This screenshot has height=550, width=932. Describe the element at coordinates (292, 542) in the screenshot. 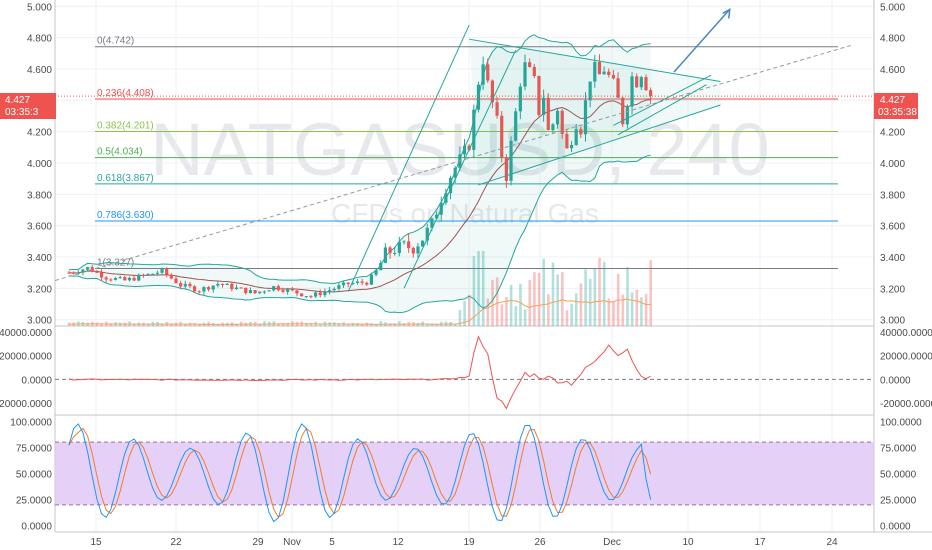

I see `time-tick-label: Nov` at that location.